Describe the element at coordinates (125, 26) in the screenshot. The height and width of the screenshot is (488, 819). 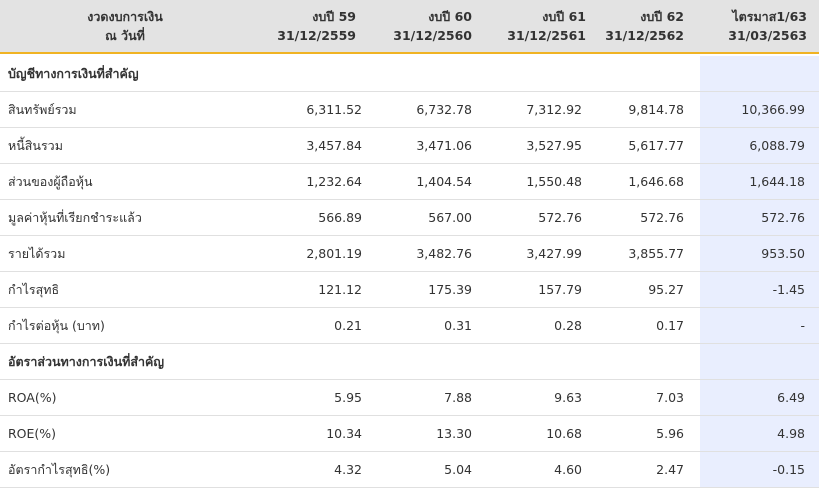
I see `header-period: งวดงบการเงิน ณ วันที่` at that location.